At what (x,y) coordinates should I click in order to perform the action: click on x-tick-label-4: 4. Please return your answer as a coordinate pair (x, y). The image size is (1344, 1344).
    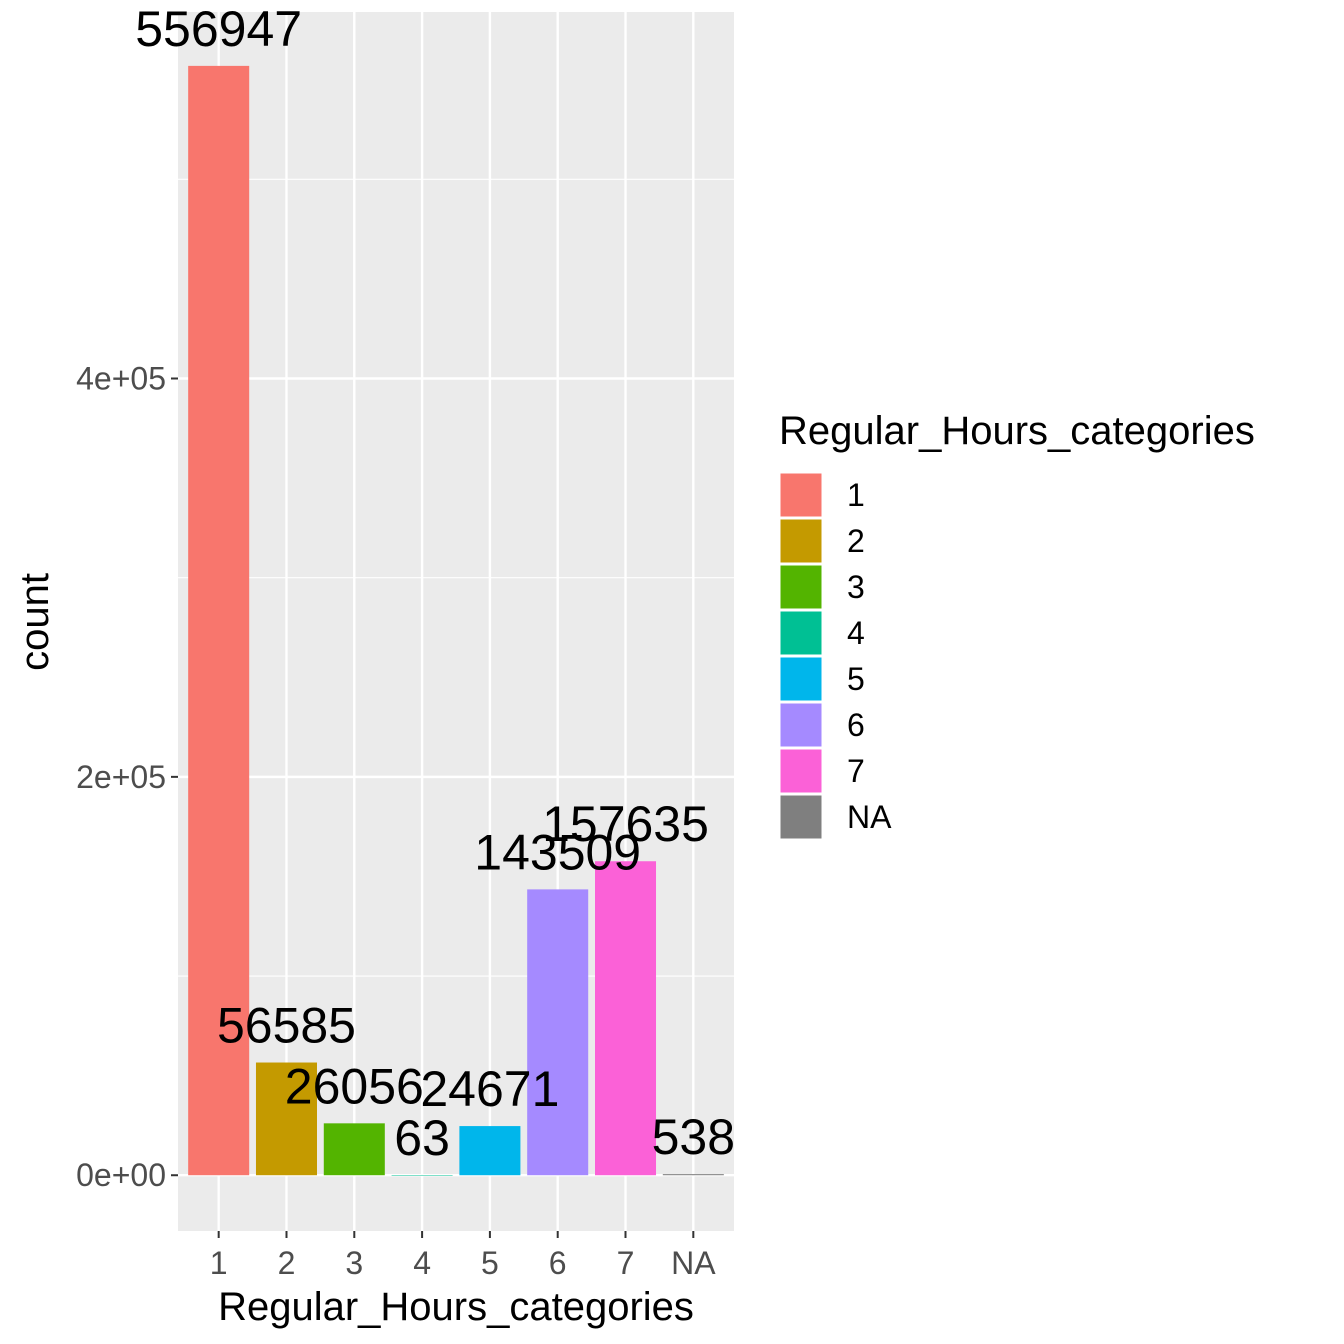
    Looking at the image, I should click on (422, 1263).